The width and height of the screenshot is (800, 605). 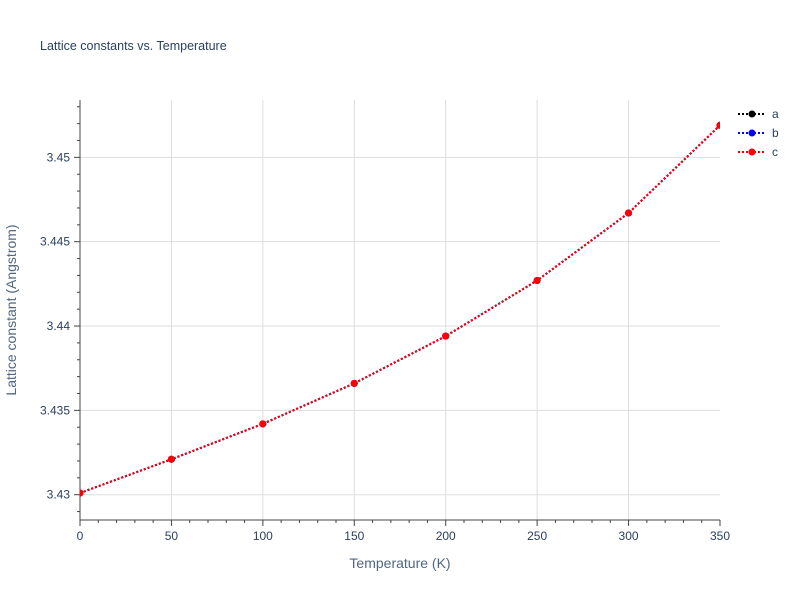 I want to click on legend-label: a, so click(x=775, y=114).